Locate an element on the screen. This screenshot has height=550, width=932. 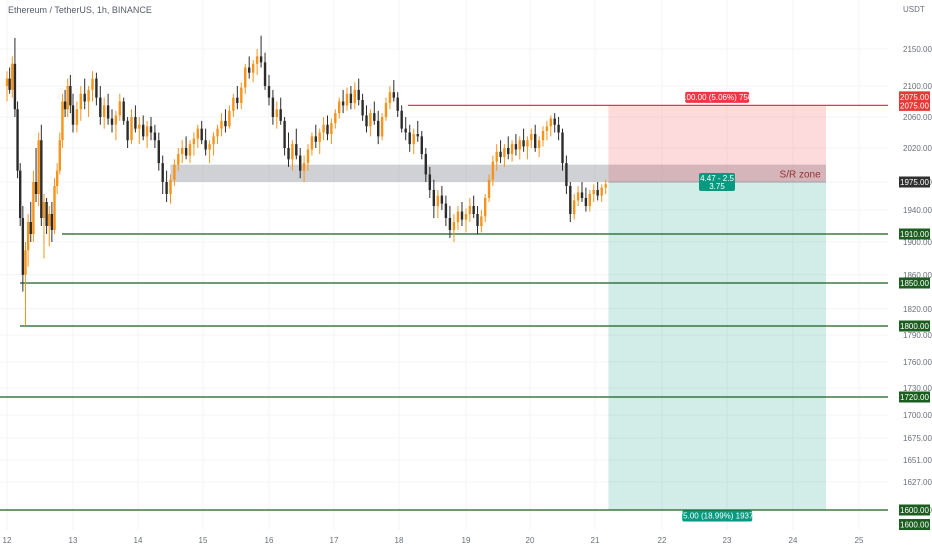
ratio-label-bg is located at coordinates (717, 182).